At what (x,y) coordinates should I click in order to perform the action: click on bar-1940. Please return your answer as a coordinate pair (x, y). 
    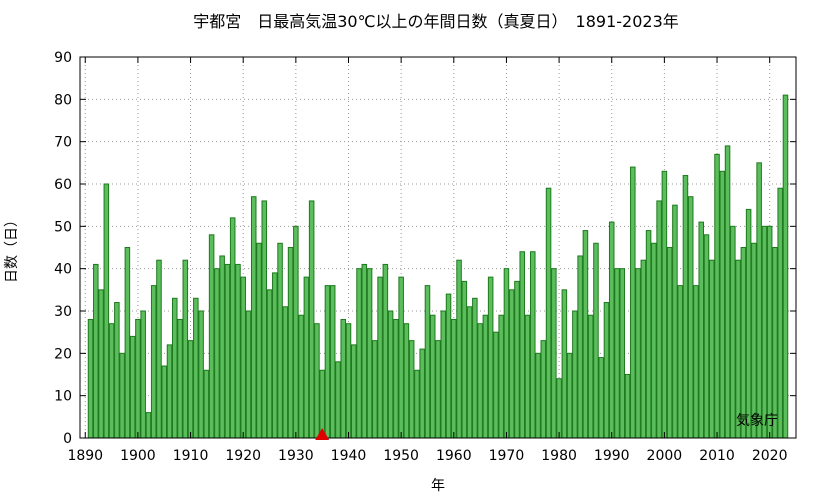
    Looking at the image, I should click on (348, 381).